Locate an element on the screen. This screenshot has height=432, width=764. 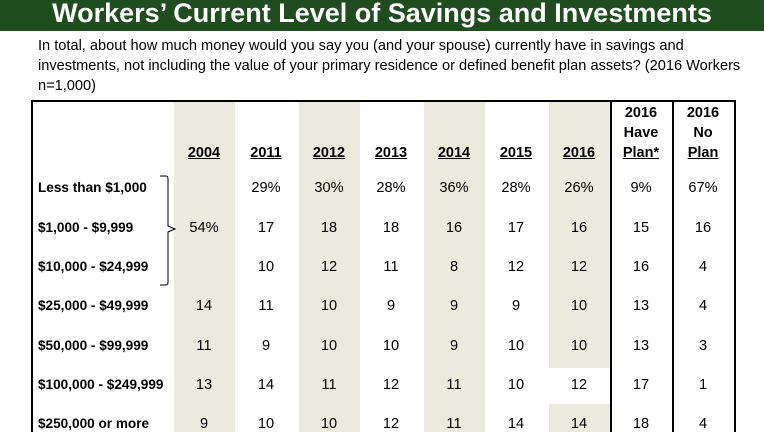
brace-path is located at coordinates (168, 230).